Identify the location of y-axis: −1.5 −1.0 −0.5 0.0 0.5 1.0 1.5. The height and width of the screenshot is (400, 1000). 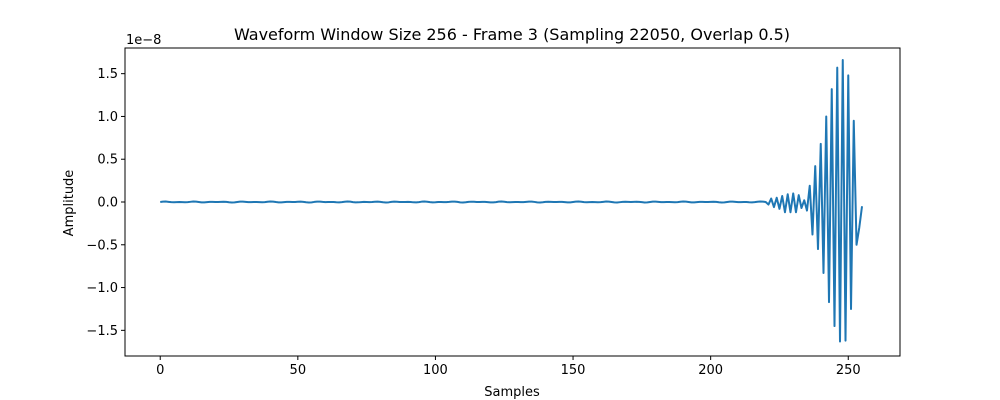
(105, 203).